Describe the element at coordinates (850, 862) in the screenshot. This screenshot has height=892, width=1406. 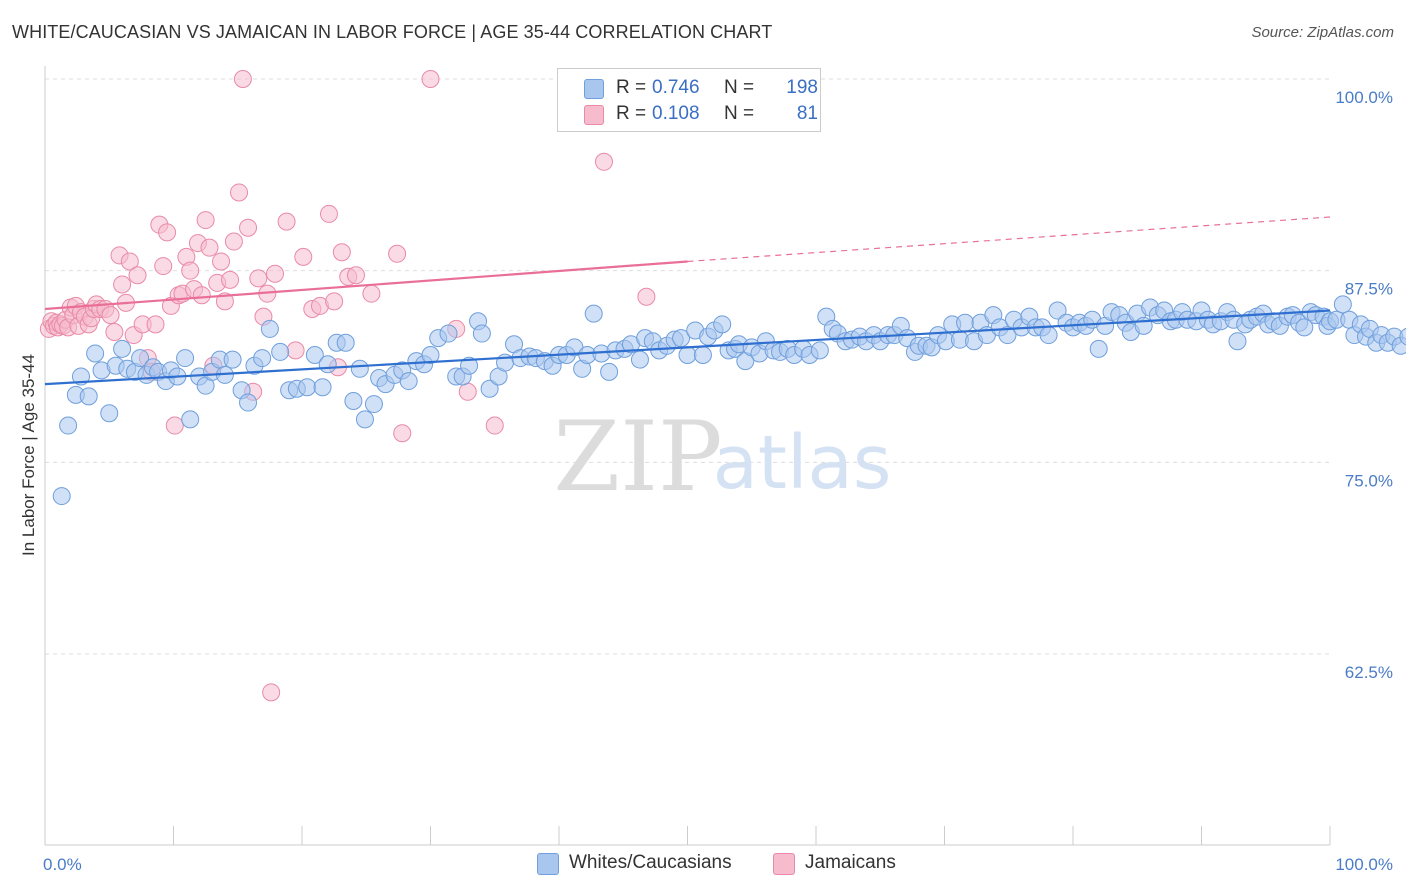
I see `legend-label-jamaicans: Jamaicans` at that location.